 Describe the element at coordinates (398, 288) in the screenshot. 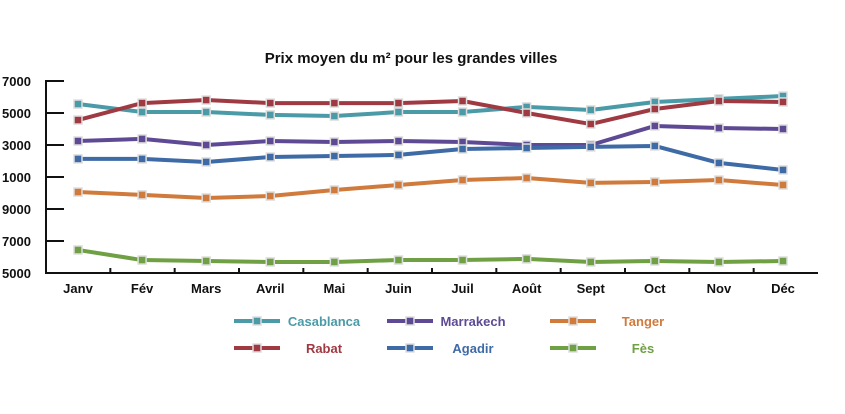

I see `x-tick-label: Juin` at that location.